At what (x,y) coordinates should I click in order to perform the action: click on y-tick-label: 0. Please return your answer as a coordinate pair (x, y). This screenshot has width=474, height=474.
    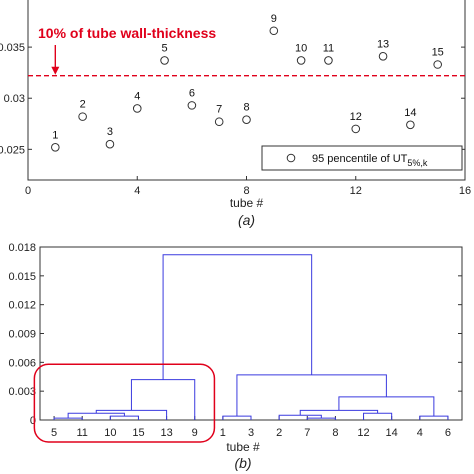
    Looking at the image, I should click on (33, 421).